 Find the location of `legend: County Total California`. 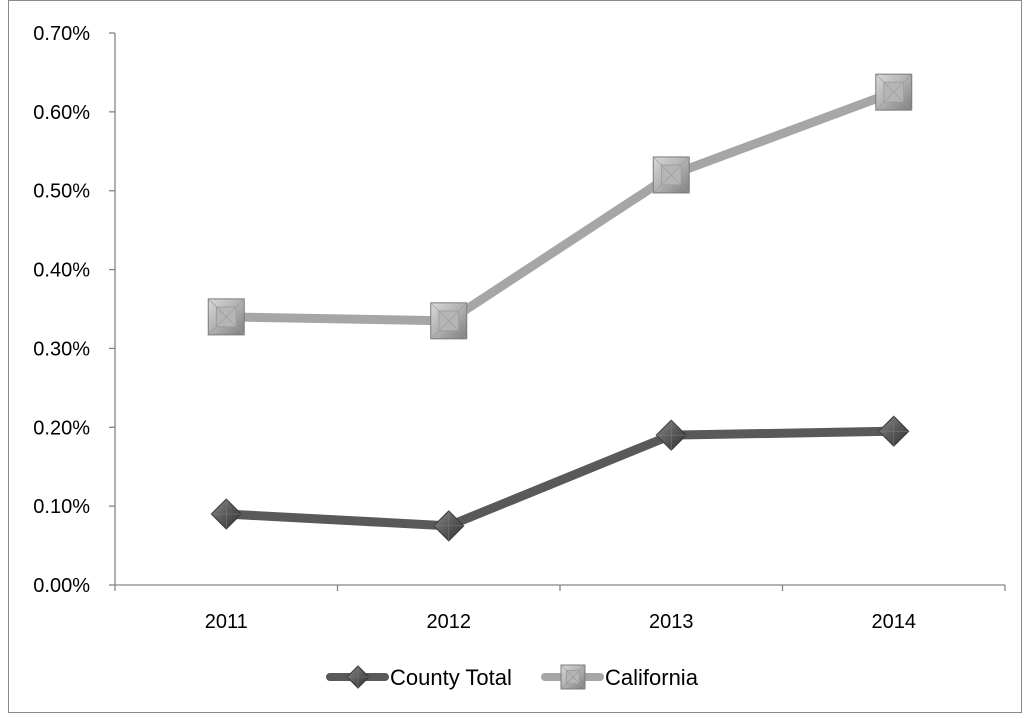

legend: County Total California is located at coordinates (512, 677).